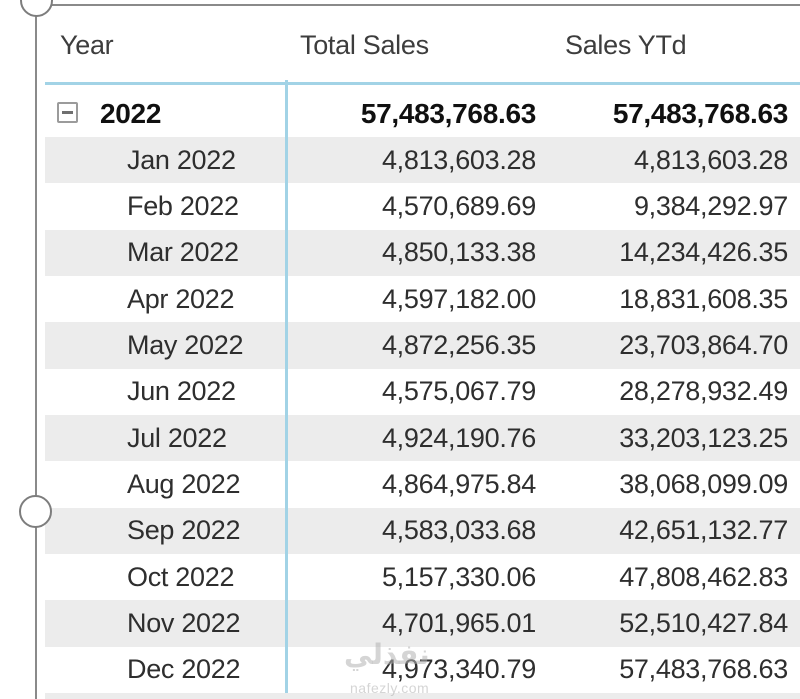 The width and height of the screenshot is (800, 699). I want to click on table-row: Apr 2022 4,597,182.00 18,831,608.35, so click(422, 299).